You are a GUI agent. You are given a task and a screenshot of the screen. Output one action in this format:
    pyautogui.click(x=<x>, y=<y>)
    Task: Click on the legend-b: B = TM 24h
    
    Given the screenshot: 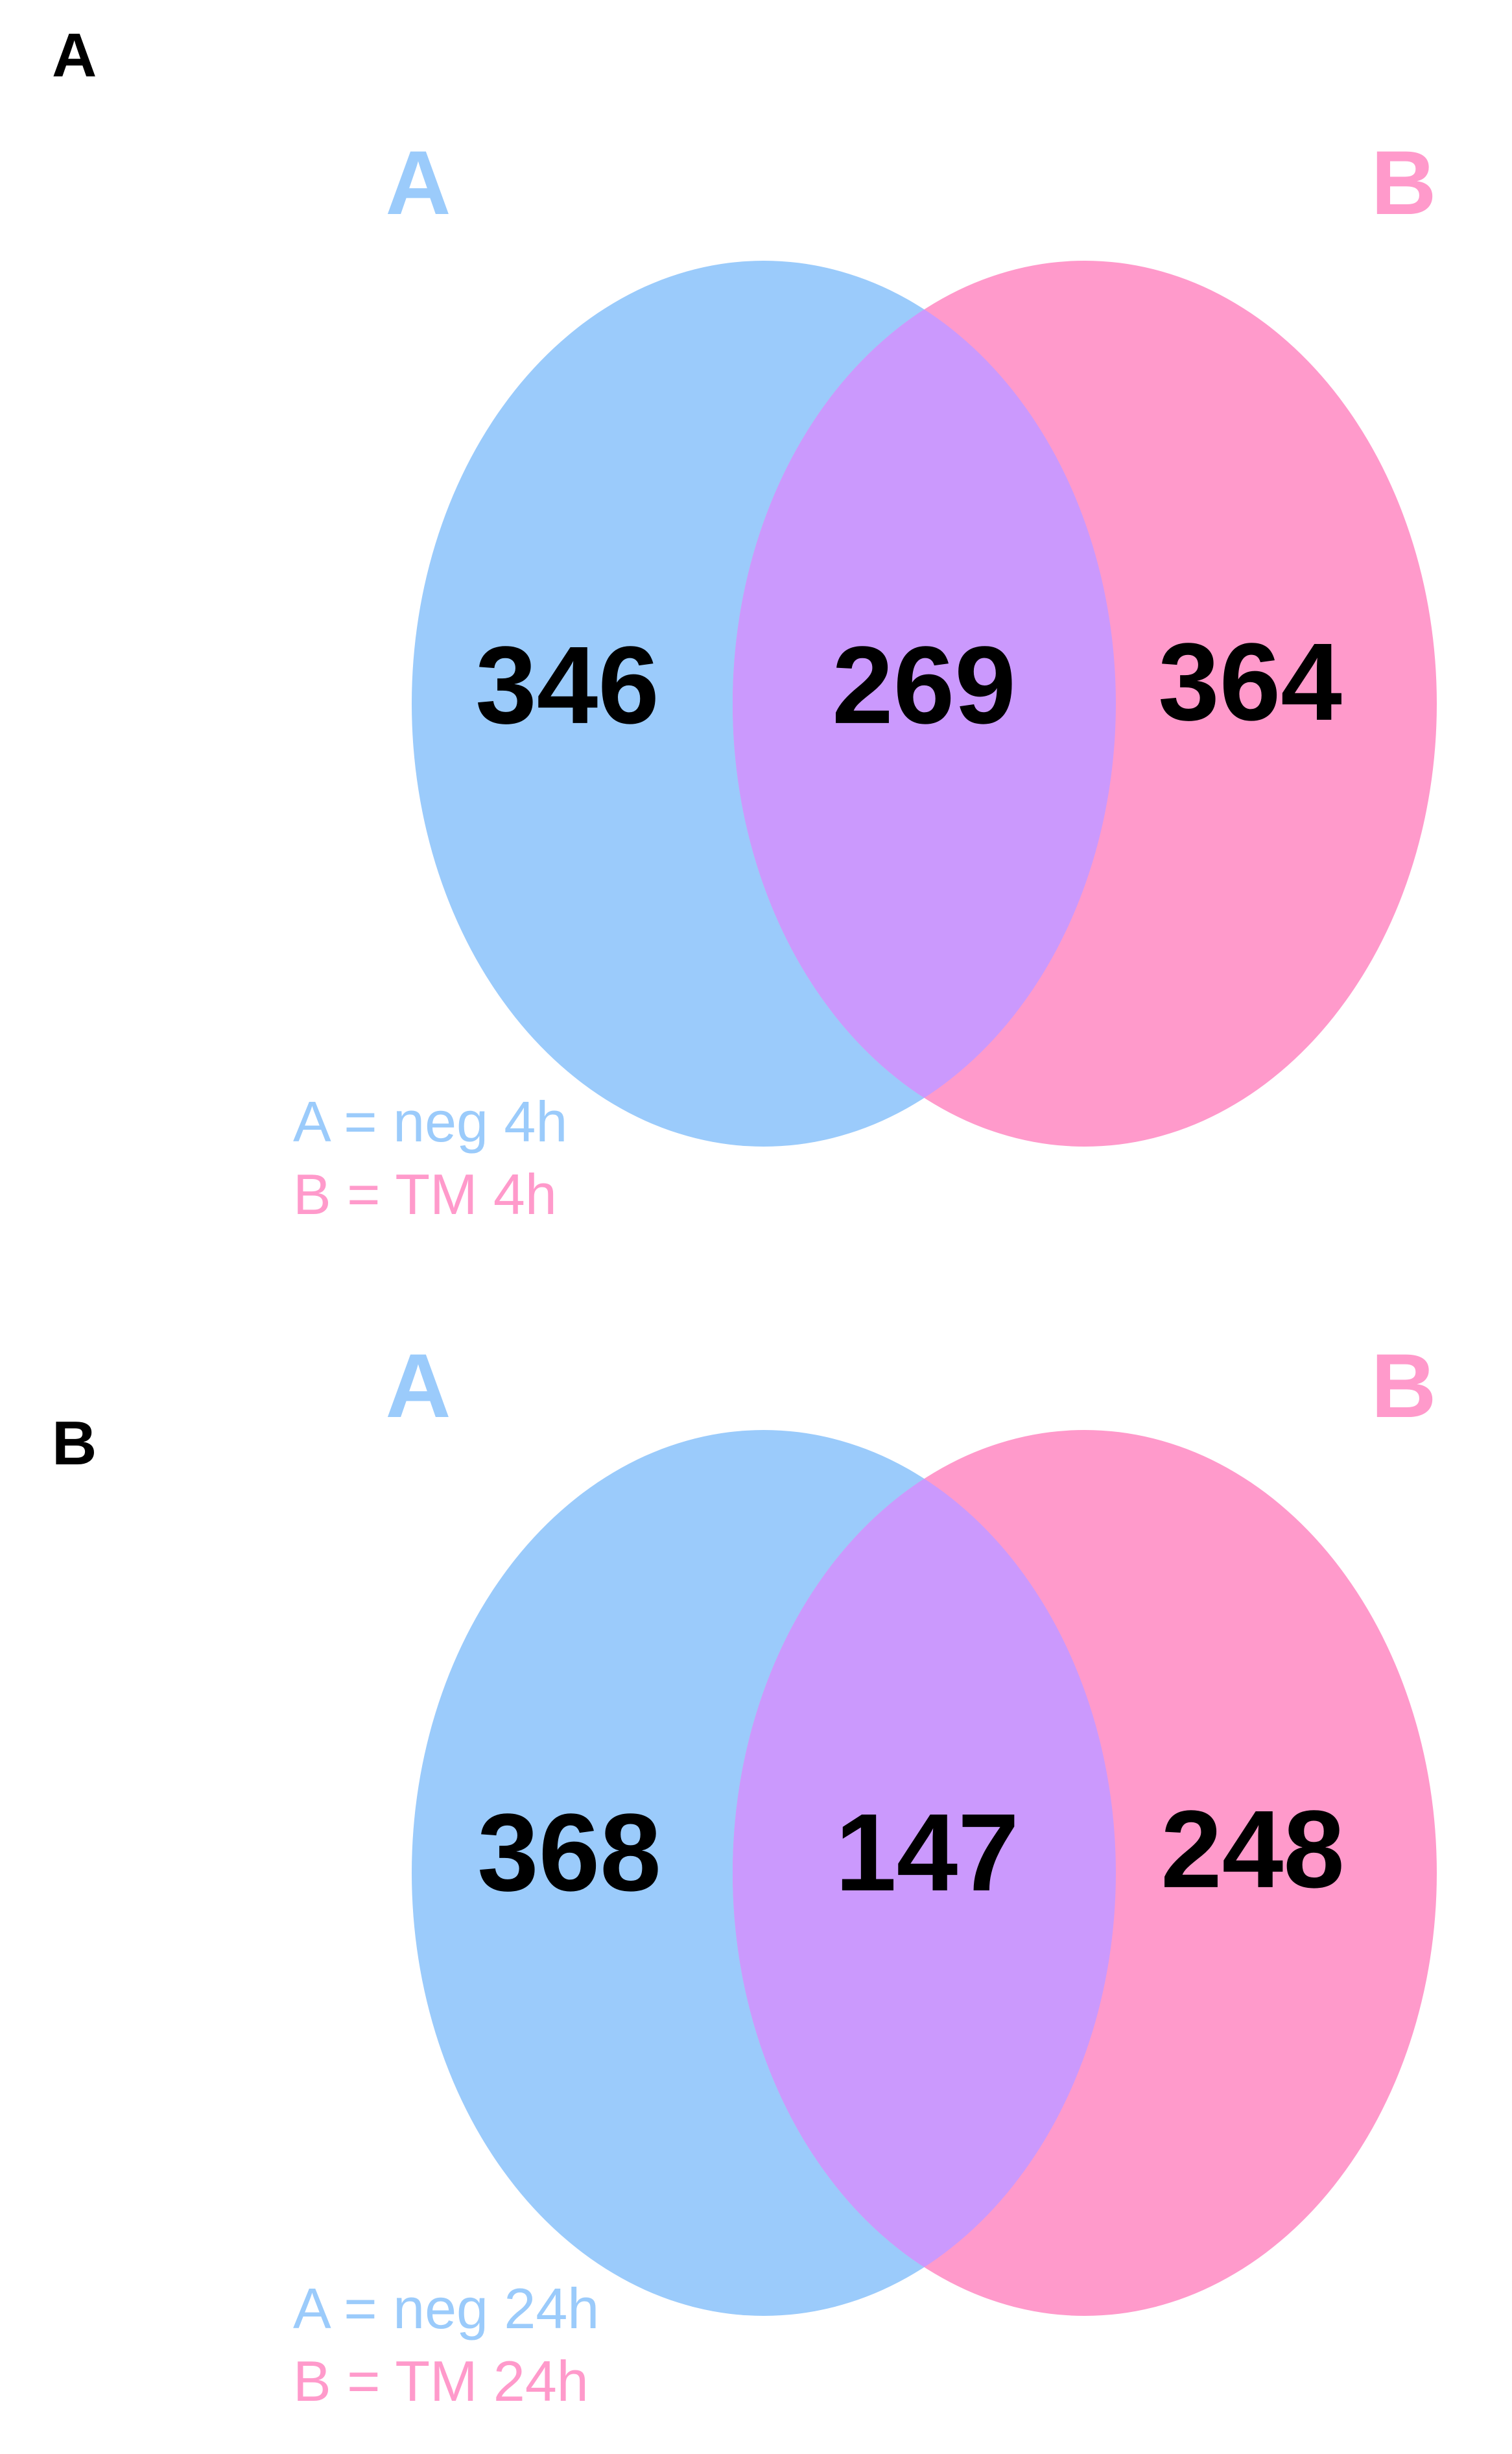 What is the action you would take?
    pyautogui.click(x=441, y=2381)
    